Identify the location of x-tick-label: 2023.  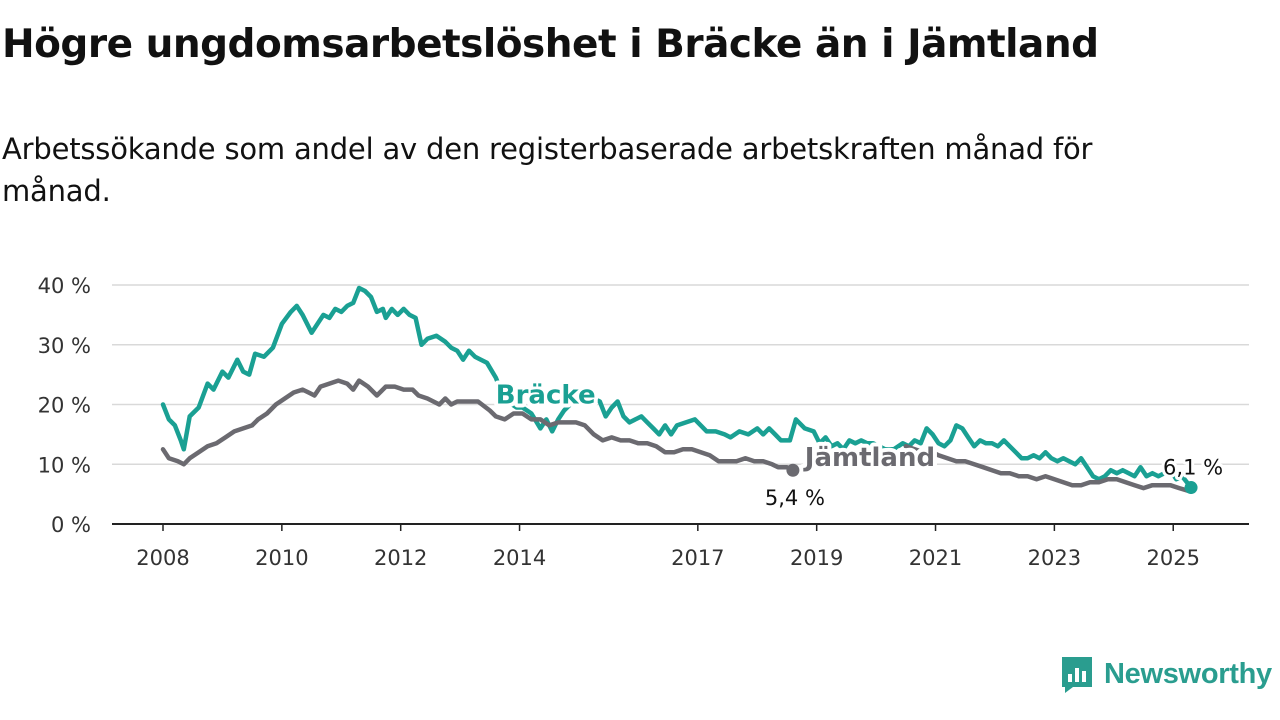
(1054, 558).